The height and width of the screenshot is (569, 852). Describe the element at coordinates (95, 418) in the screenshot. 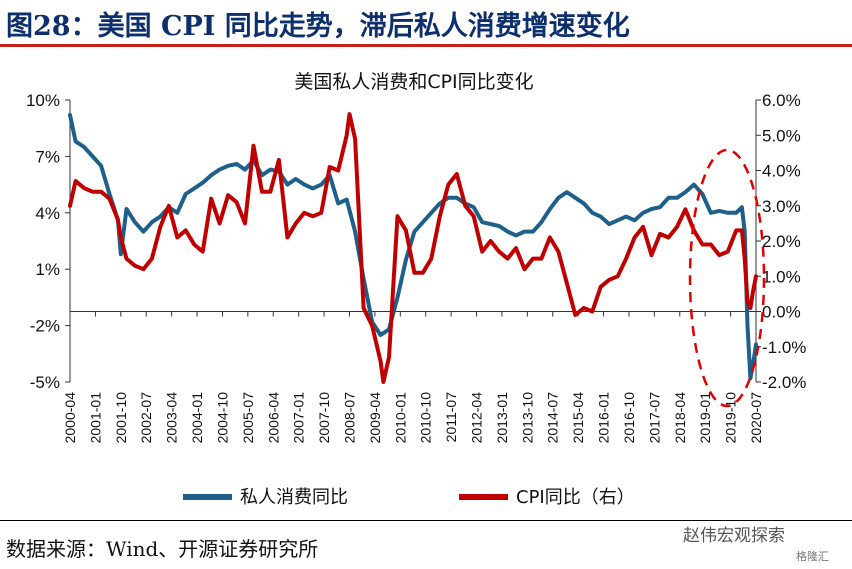

I see `x-tick-label: 2001-01` at that location.